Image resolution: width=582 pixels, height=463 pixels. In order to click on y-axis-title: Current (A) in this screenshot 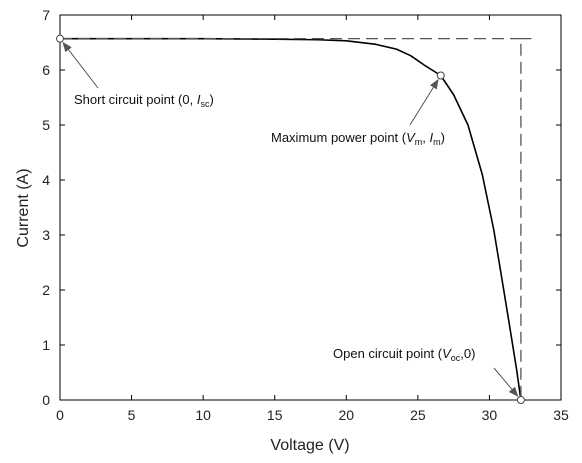, I will do `click(23, 207)`.